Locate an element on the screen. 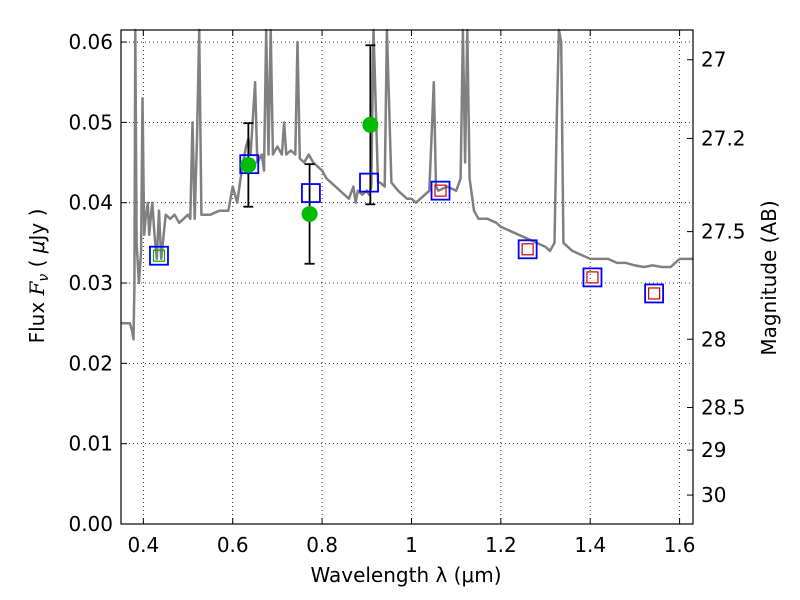 The height and width of the screenshot is (600, 800). right-tick-label: 30 is located at coordinates (713, 495).